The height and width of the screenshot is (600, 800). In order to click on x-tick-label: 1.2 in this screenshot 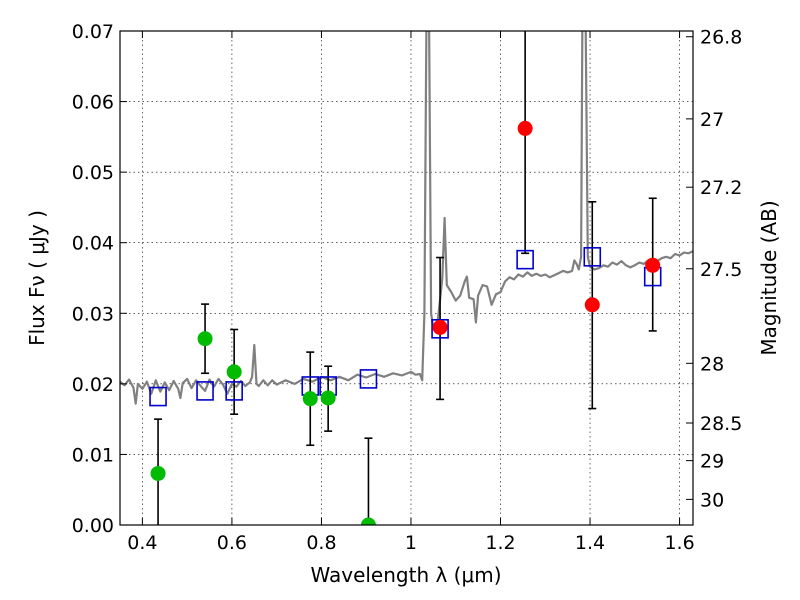, I will do `click(500, 543)`.